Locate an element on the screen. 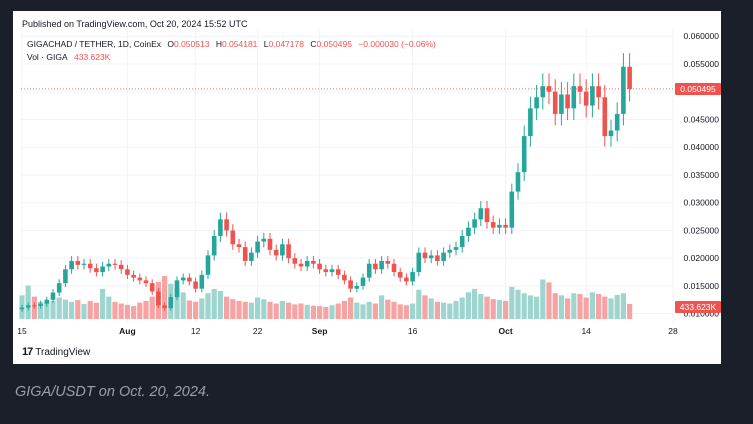 This screenshot has height=424, width=753. volume-value: 433.623K is located at coordinates (92, 57).